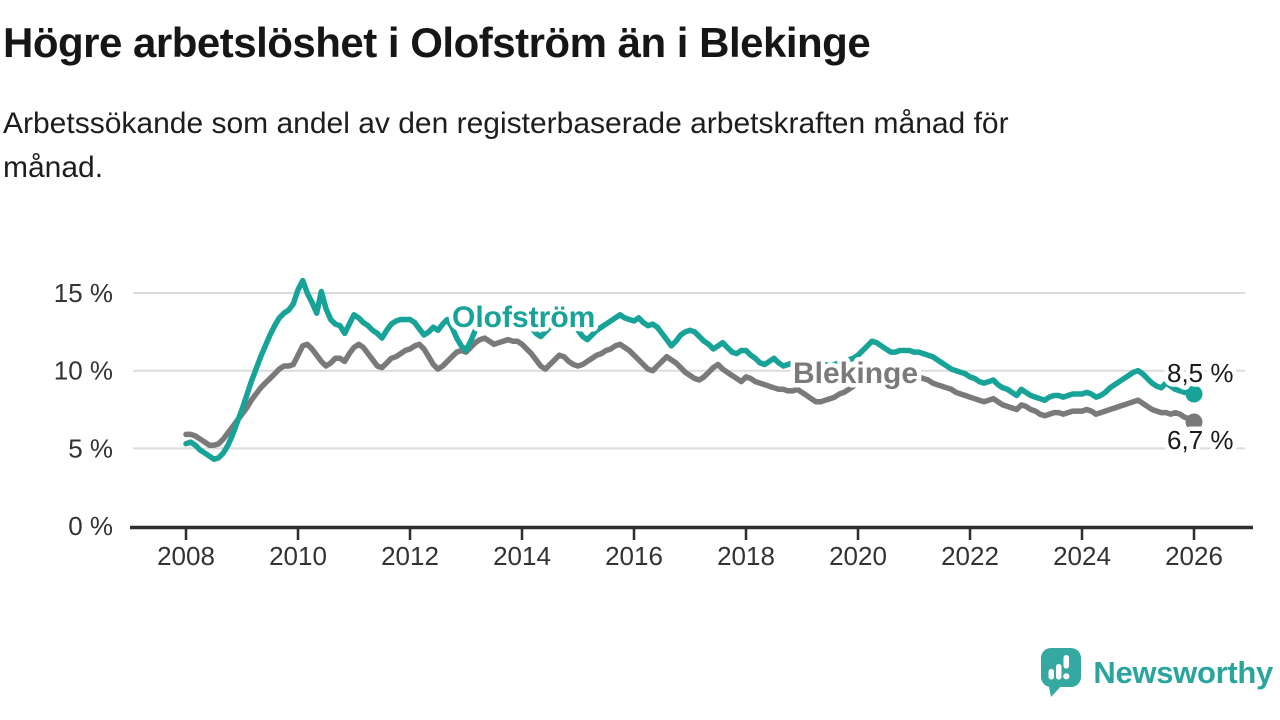 The image size is (1280, 720). What do you see at coordinates (858, 556) in the screenshot?
I see `x-tick-label: 2020` at bounding box center [858, 556].